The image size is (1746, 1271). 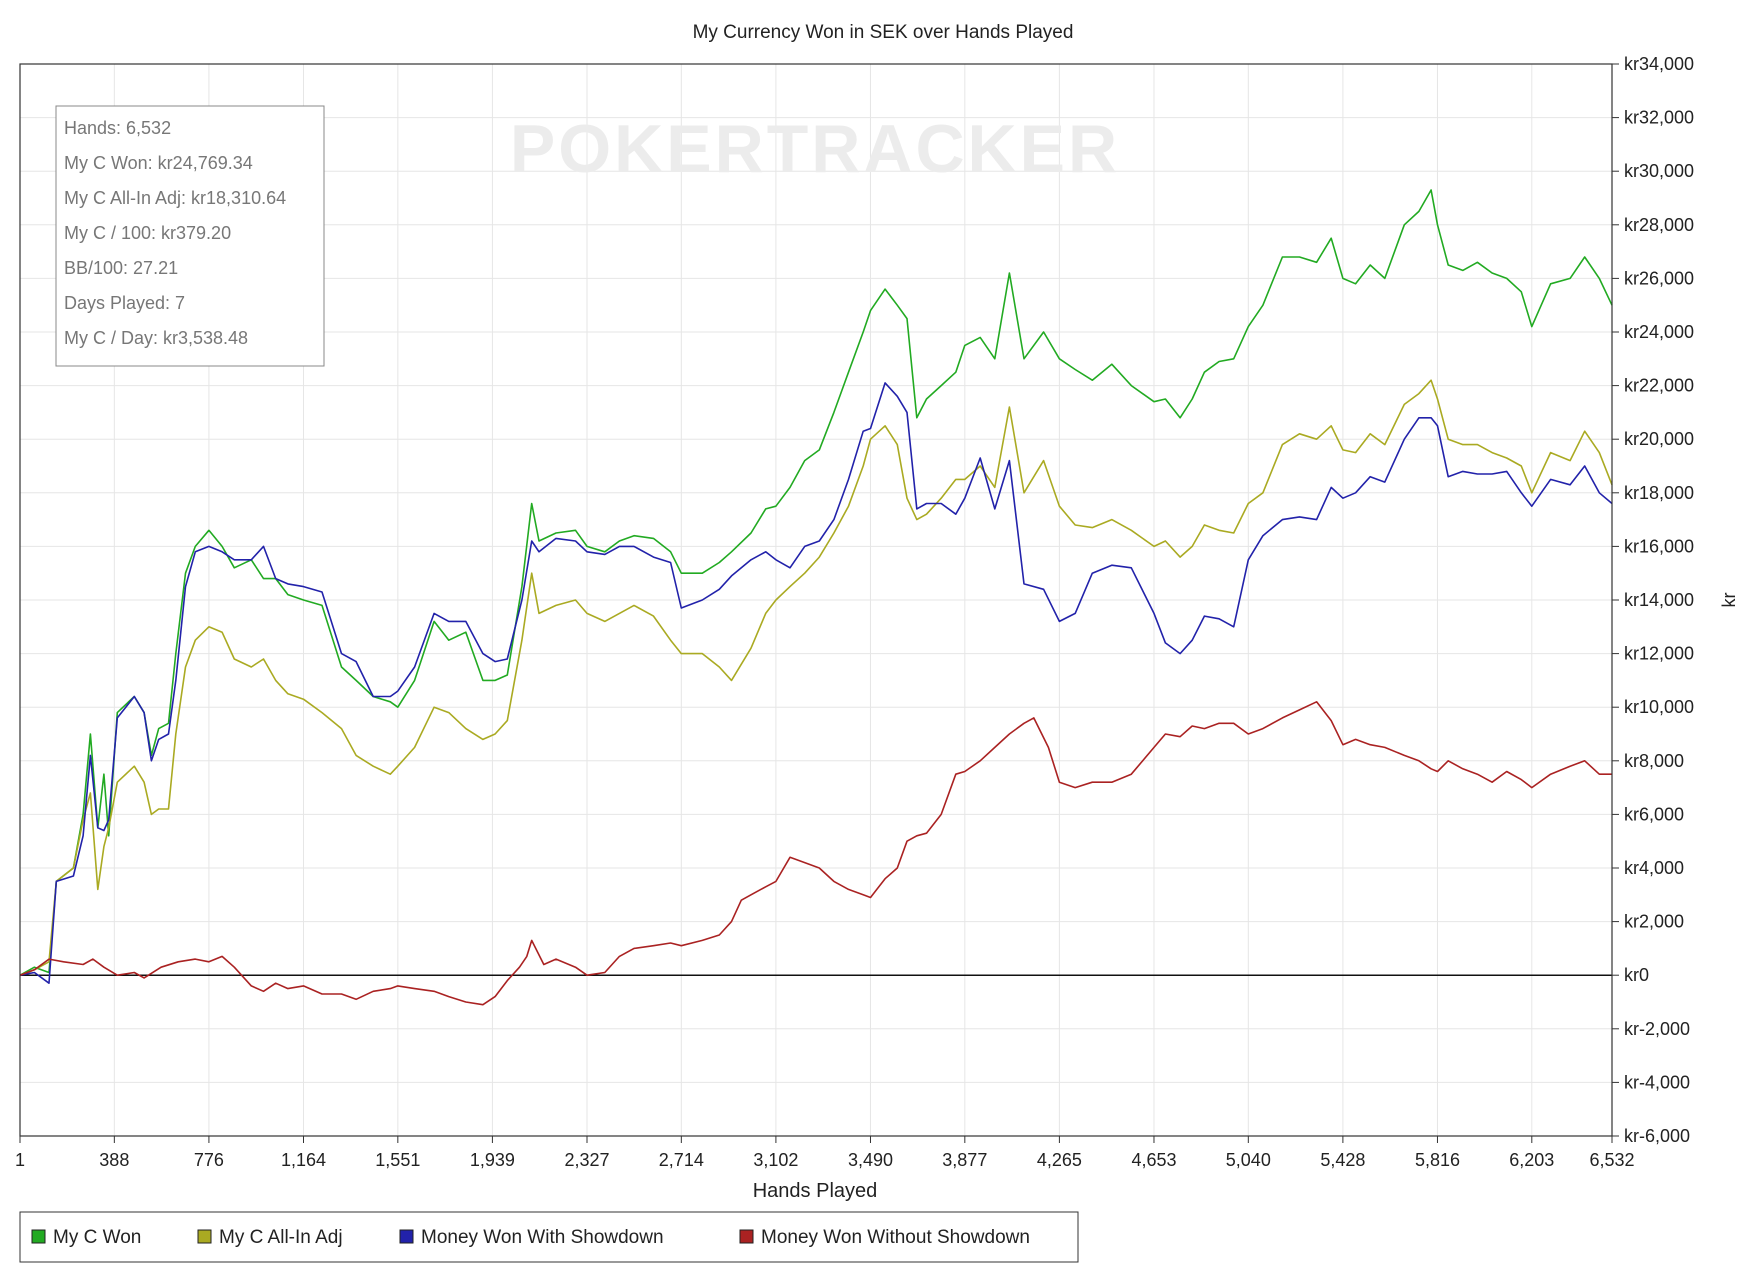 I want to click on stats-line: My C / 100: kr379.20, so click(x=147, y=233).